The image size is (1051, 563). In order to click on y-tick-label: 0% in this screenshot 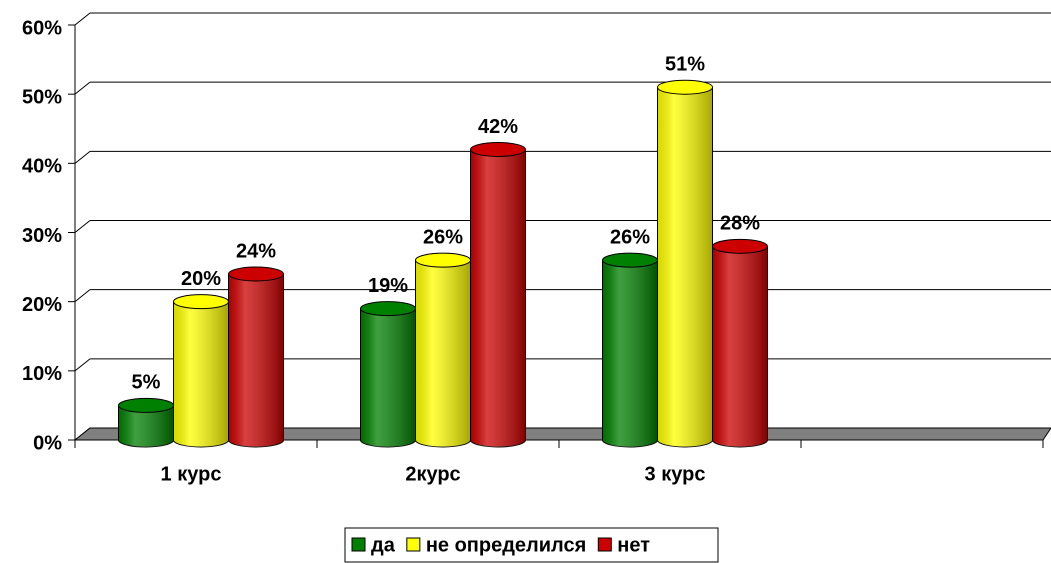, I will do `click(47, 443)`.